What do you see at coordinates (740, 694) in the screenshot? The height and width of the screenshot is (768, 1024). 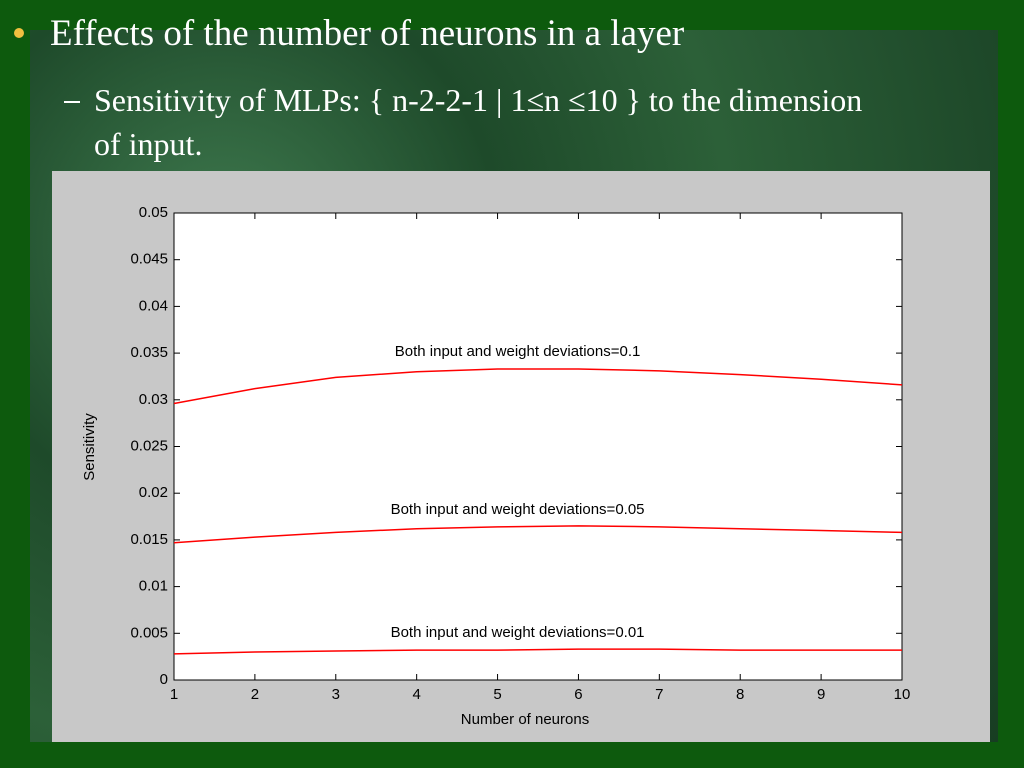 I see `x-tick-label: 8` at bounding box center [740, 694].